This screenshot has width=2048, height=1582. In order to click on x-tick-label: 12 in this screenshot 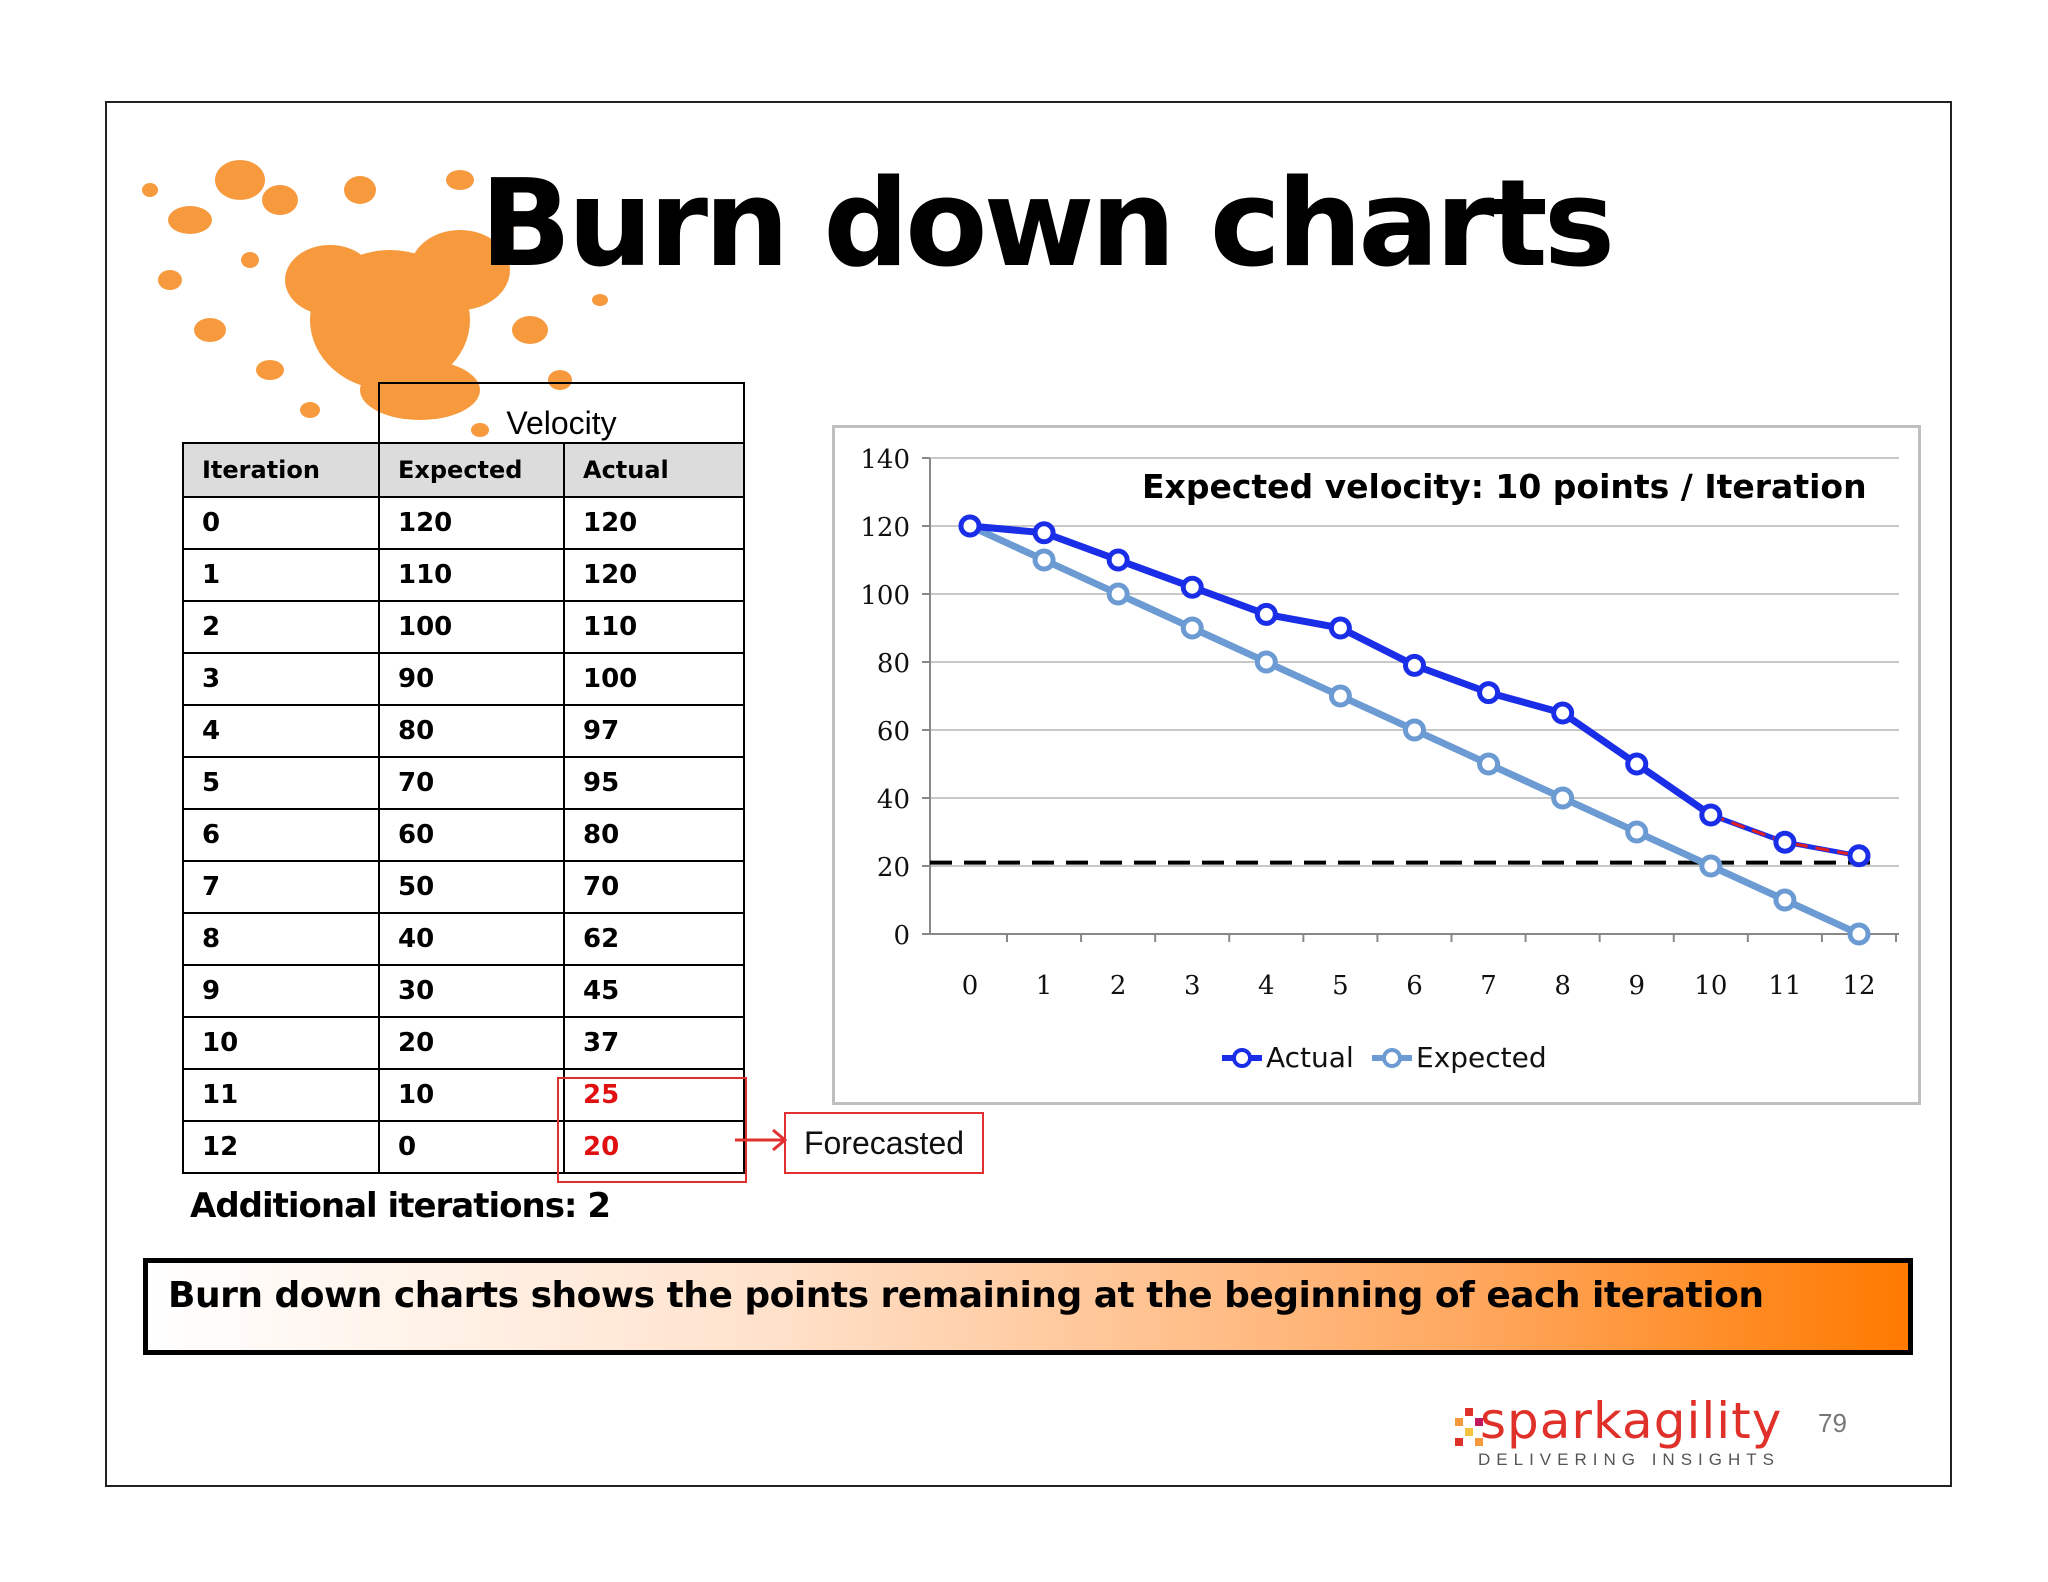, I will do `click(1858, 986)`.